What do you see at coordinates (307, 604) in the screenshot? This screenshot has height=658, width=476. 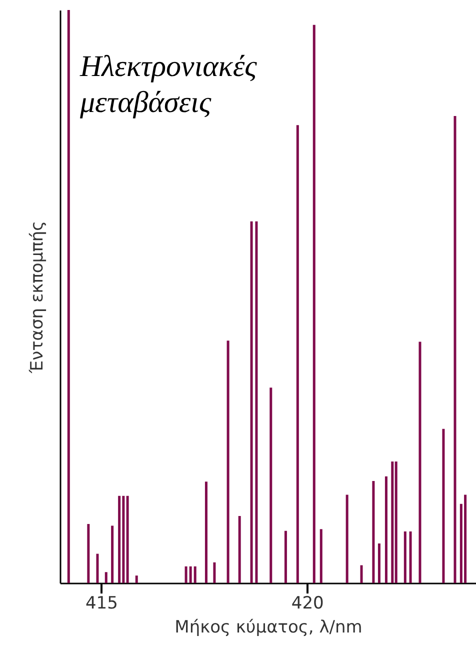 I see `x-tick-label: 420` at bounding box center [307, 604].